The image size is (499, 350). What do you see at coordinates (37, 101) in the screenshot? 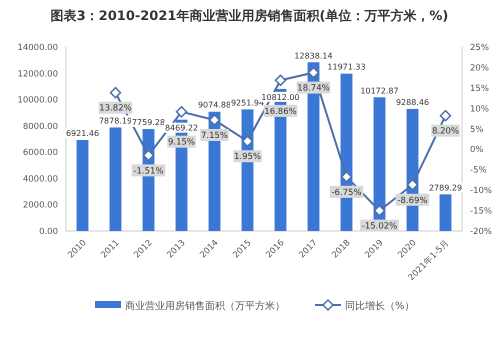
I see `y-tick-label: 10000.00` at bounding box center [37, 101].